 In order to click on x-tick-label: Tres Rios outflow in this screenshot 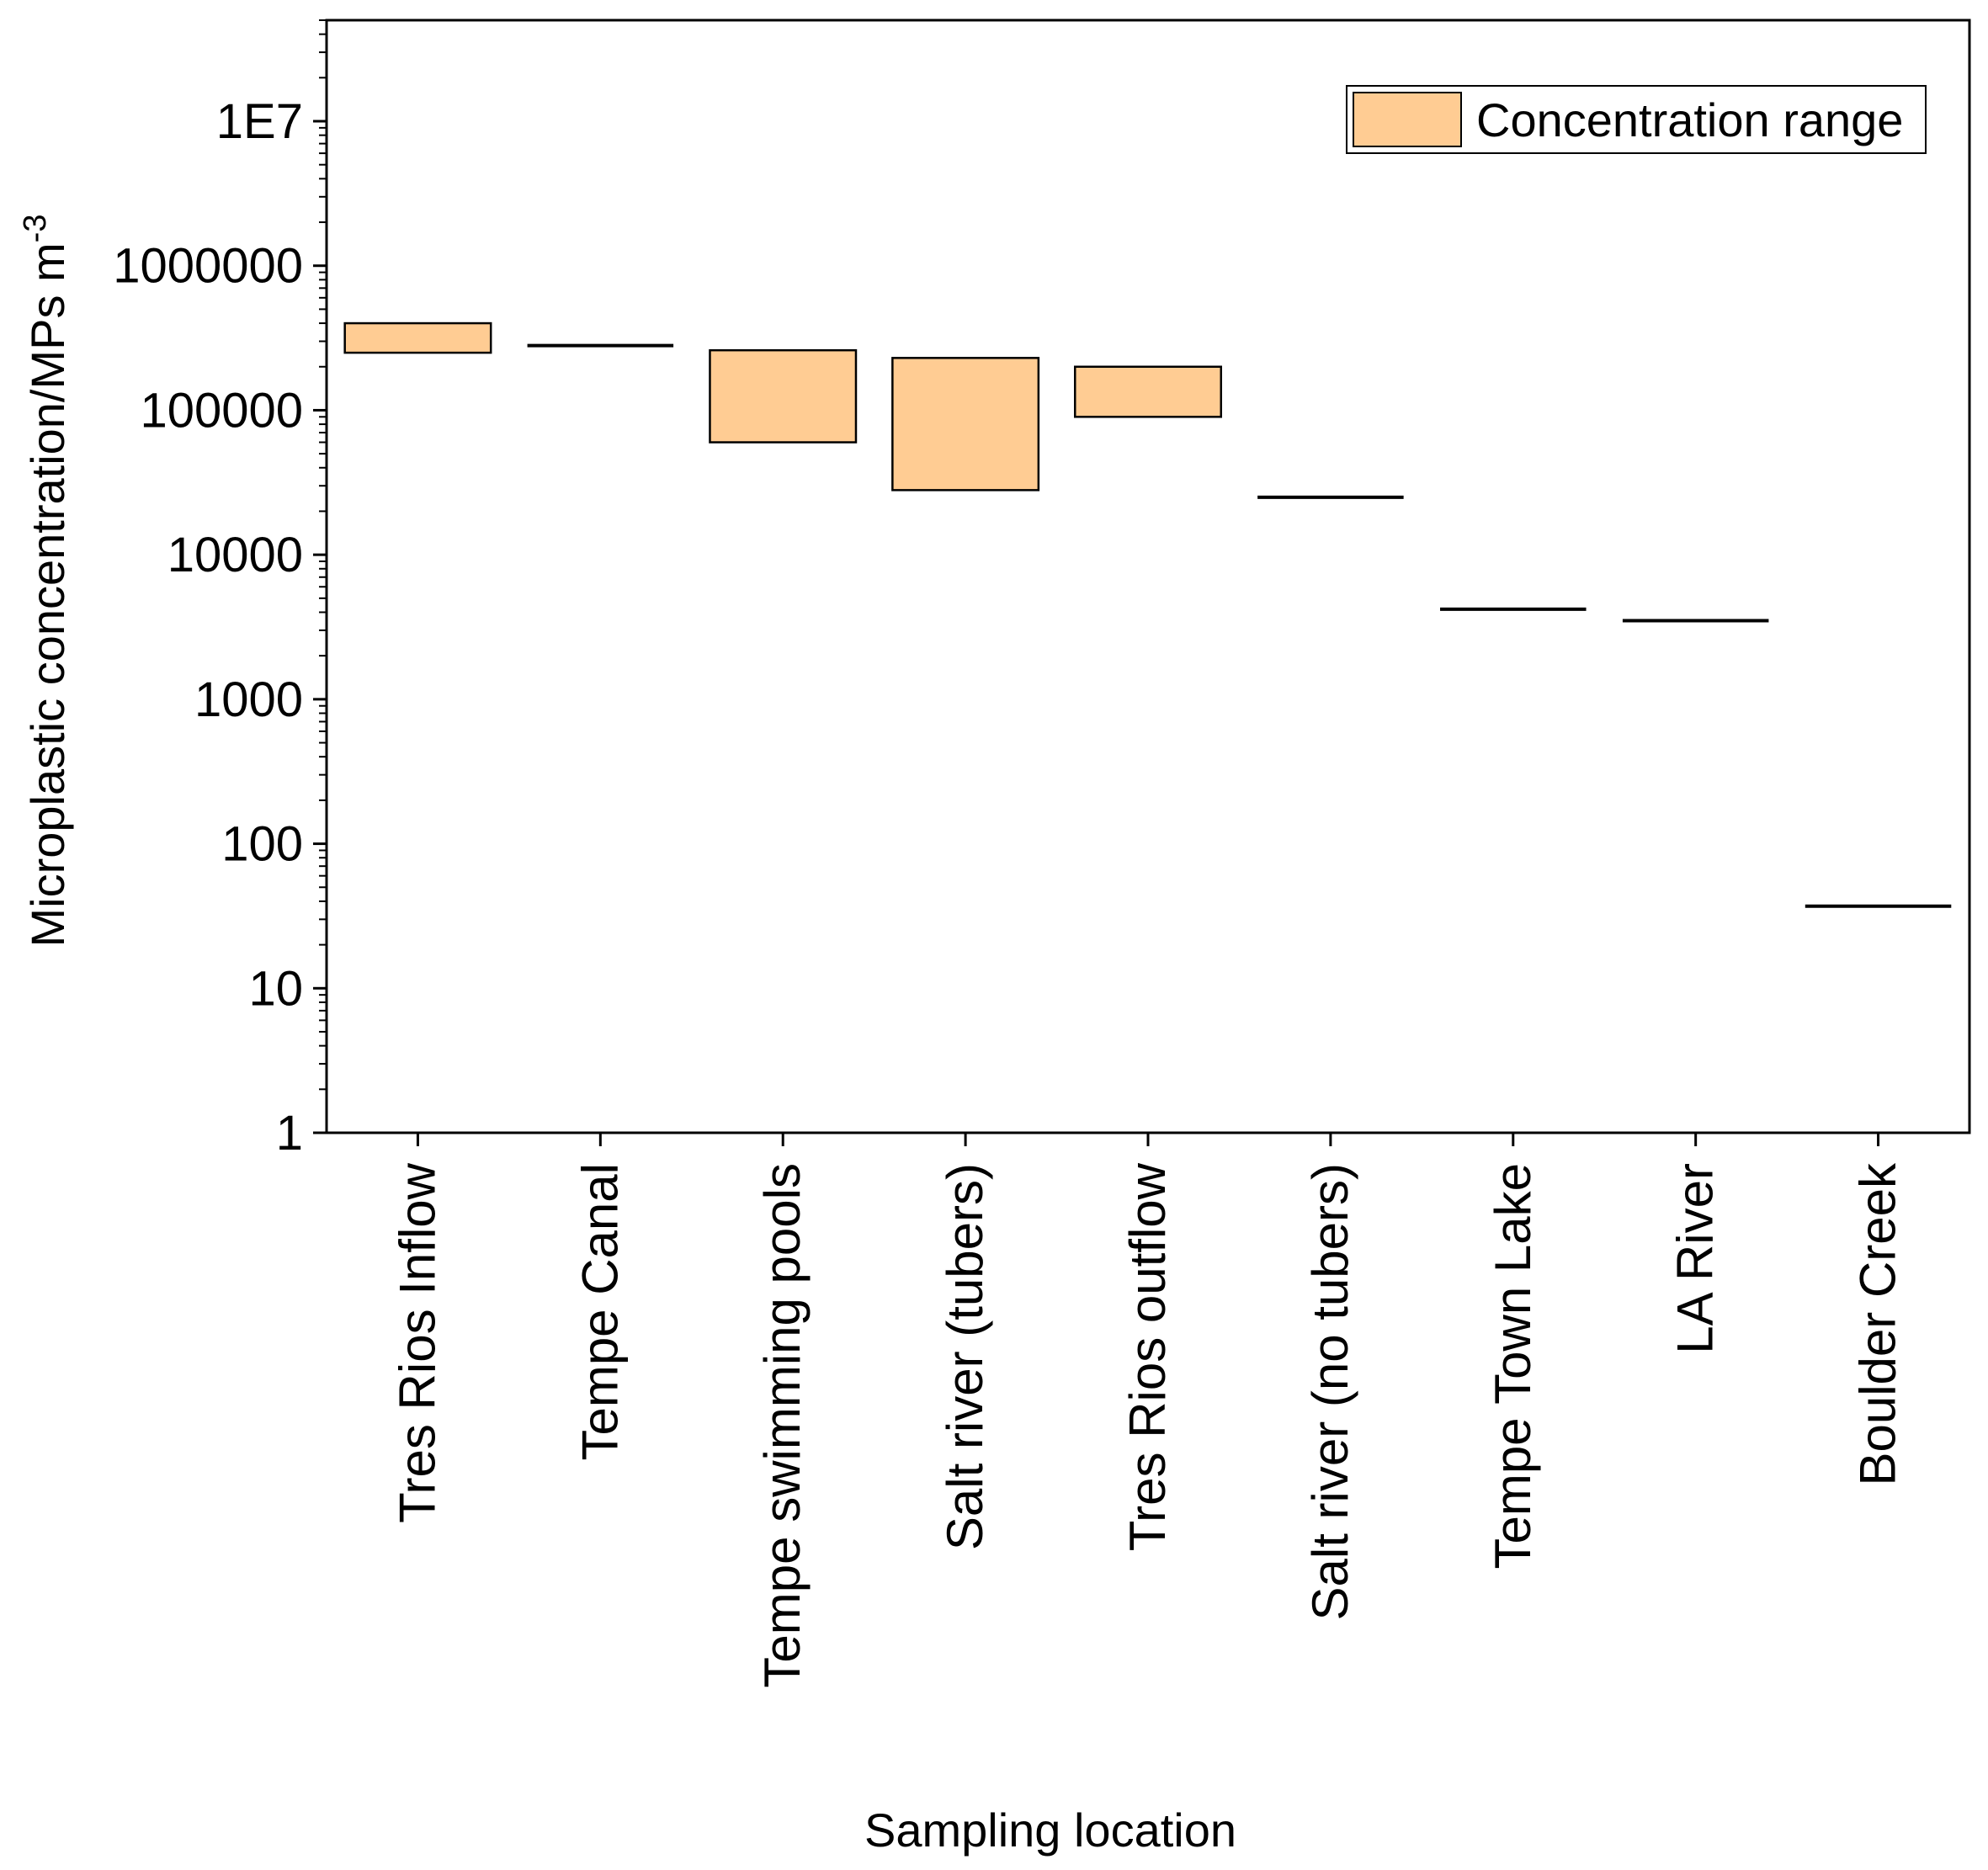, I will do `click(1147, 1356)`.